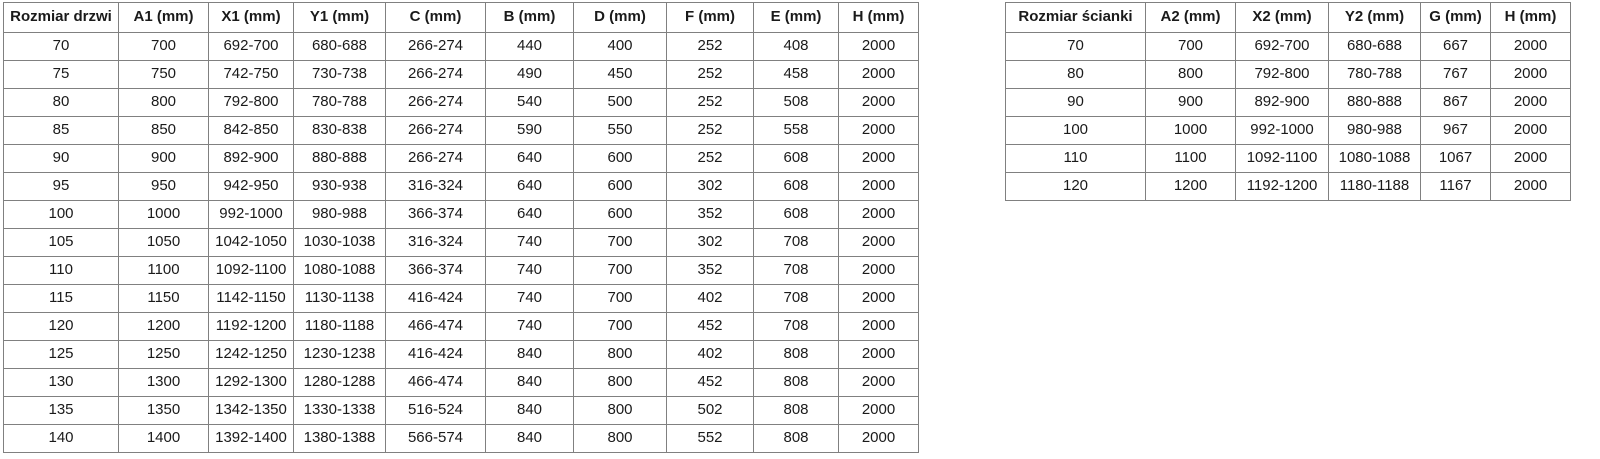 Image resolution: width=1600 pixels, height=459 pixels. I want to click on table-cell: 95, so click(61, 186).